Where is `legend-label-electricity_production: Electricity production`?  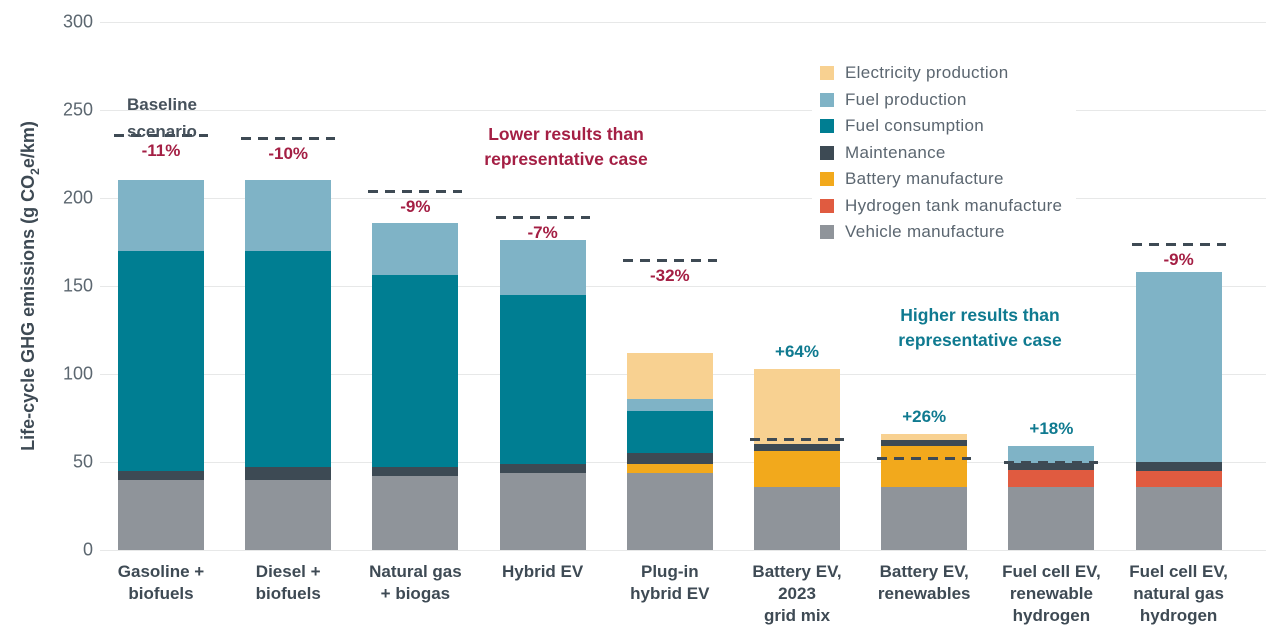 legend-label-electricity_production: Electricity production is located at coordinates (927, 73).